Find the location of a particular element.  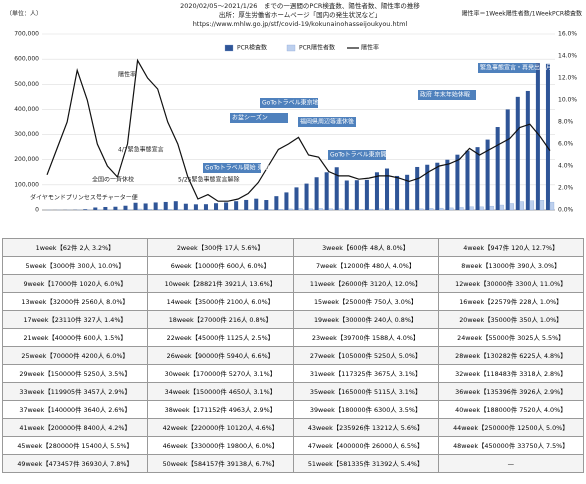

table-cell: 10week【28821件 3921人 13.6%】 is located at coordinates (220, 283).